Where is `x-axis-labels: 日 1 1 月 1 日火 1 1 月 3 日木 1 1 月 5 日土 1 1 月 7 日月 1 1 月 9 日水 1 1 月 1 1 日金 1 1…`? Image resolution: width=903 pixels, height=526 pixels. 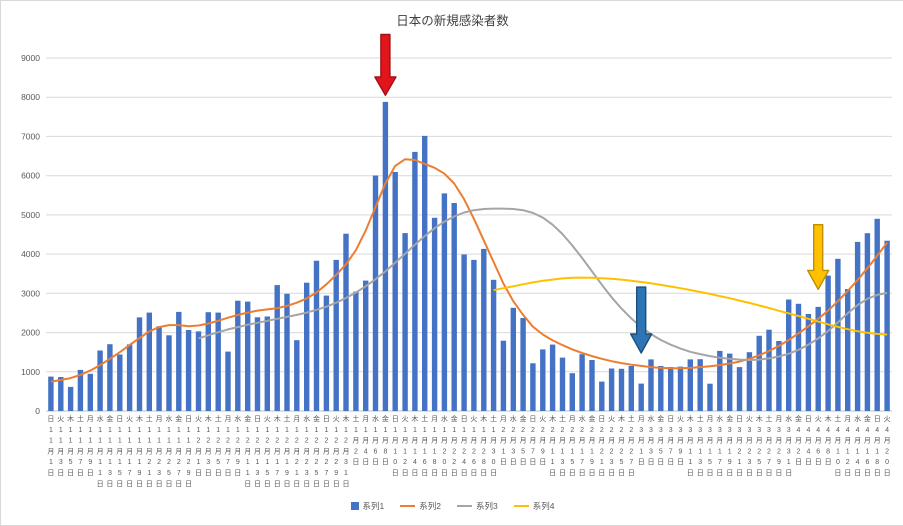
x-axis-labels: 日 1 1 月 1 日火 1 1 月 3 日木 1 1 月 5 日土 1 1 月 7 日月 1 1 月 9 日水 1 1 月 1 1 日金 1 1… is located at coordinates (468, 451).